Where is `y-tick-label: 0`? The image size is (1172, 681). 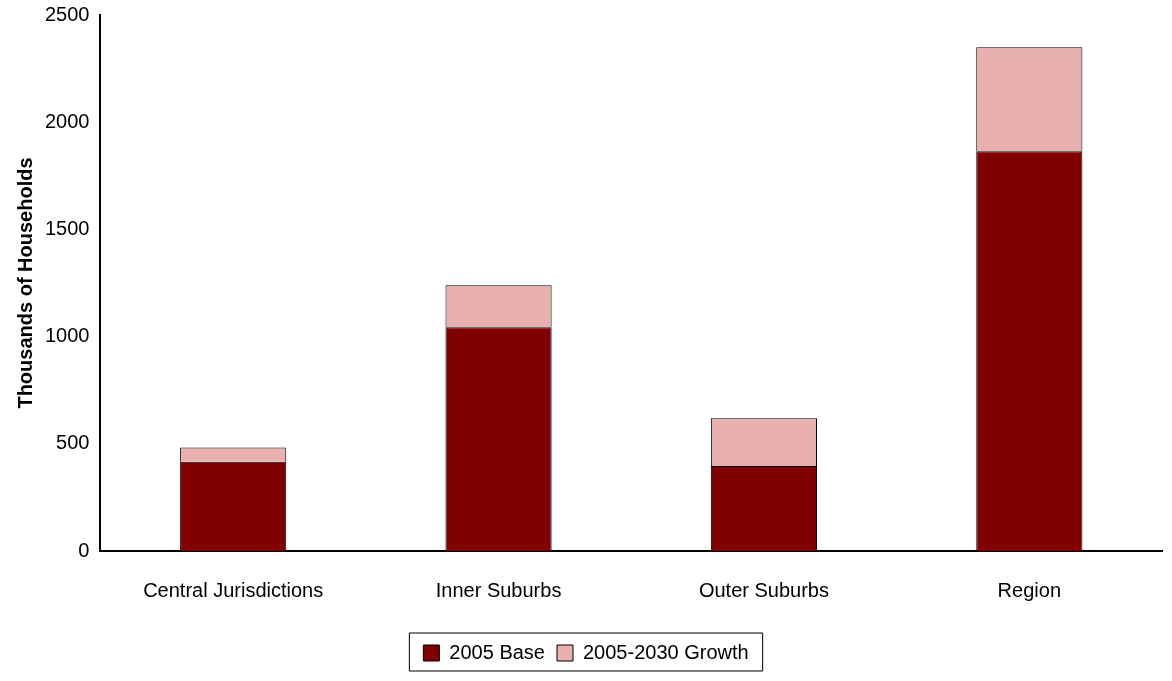 y-tick-label: 0 is located at coordinates (84, 549).